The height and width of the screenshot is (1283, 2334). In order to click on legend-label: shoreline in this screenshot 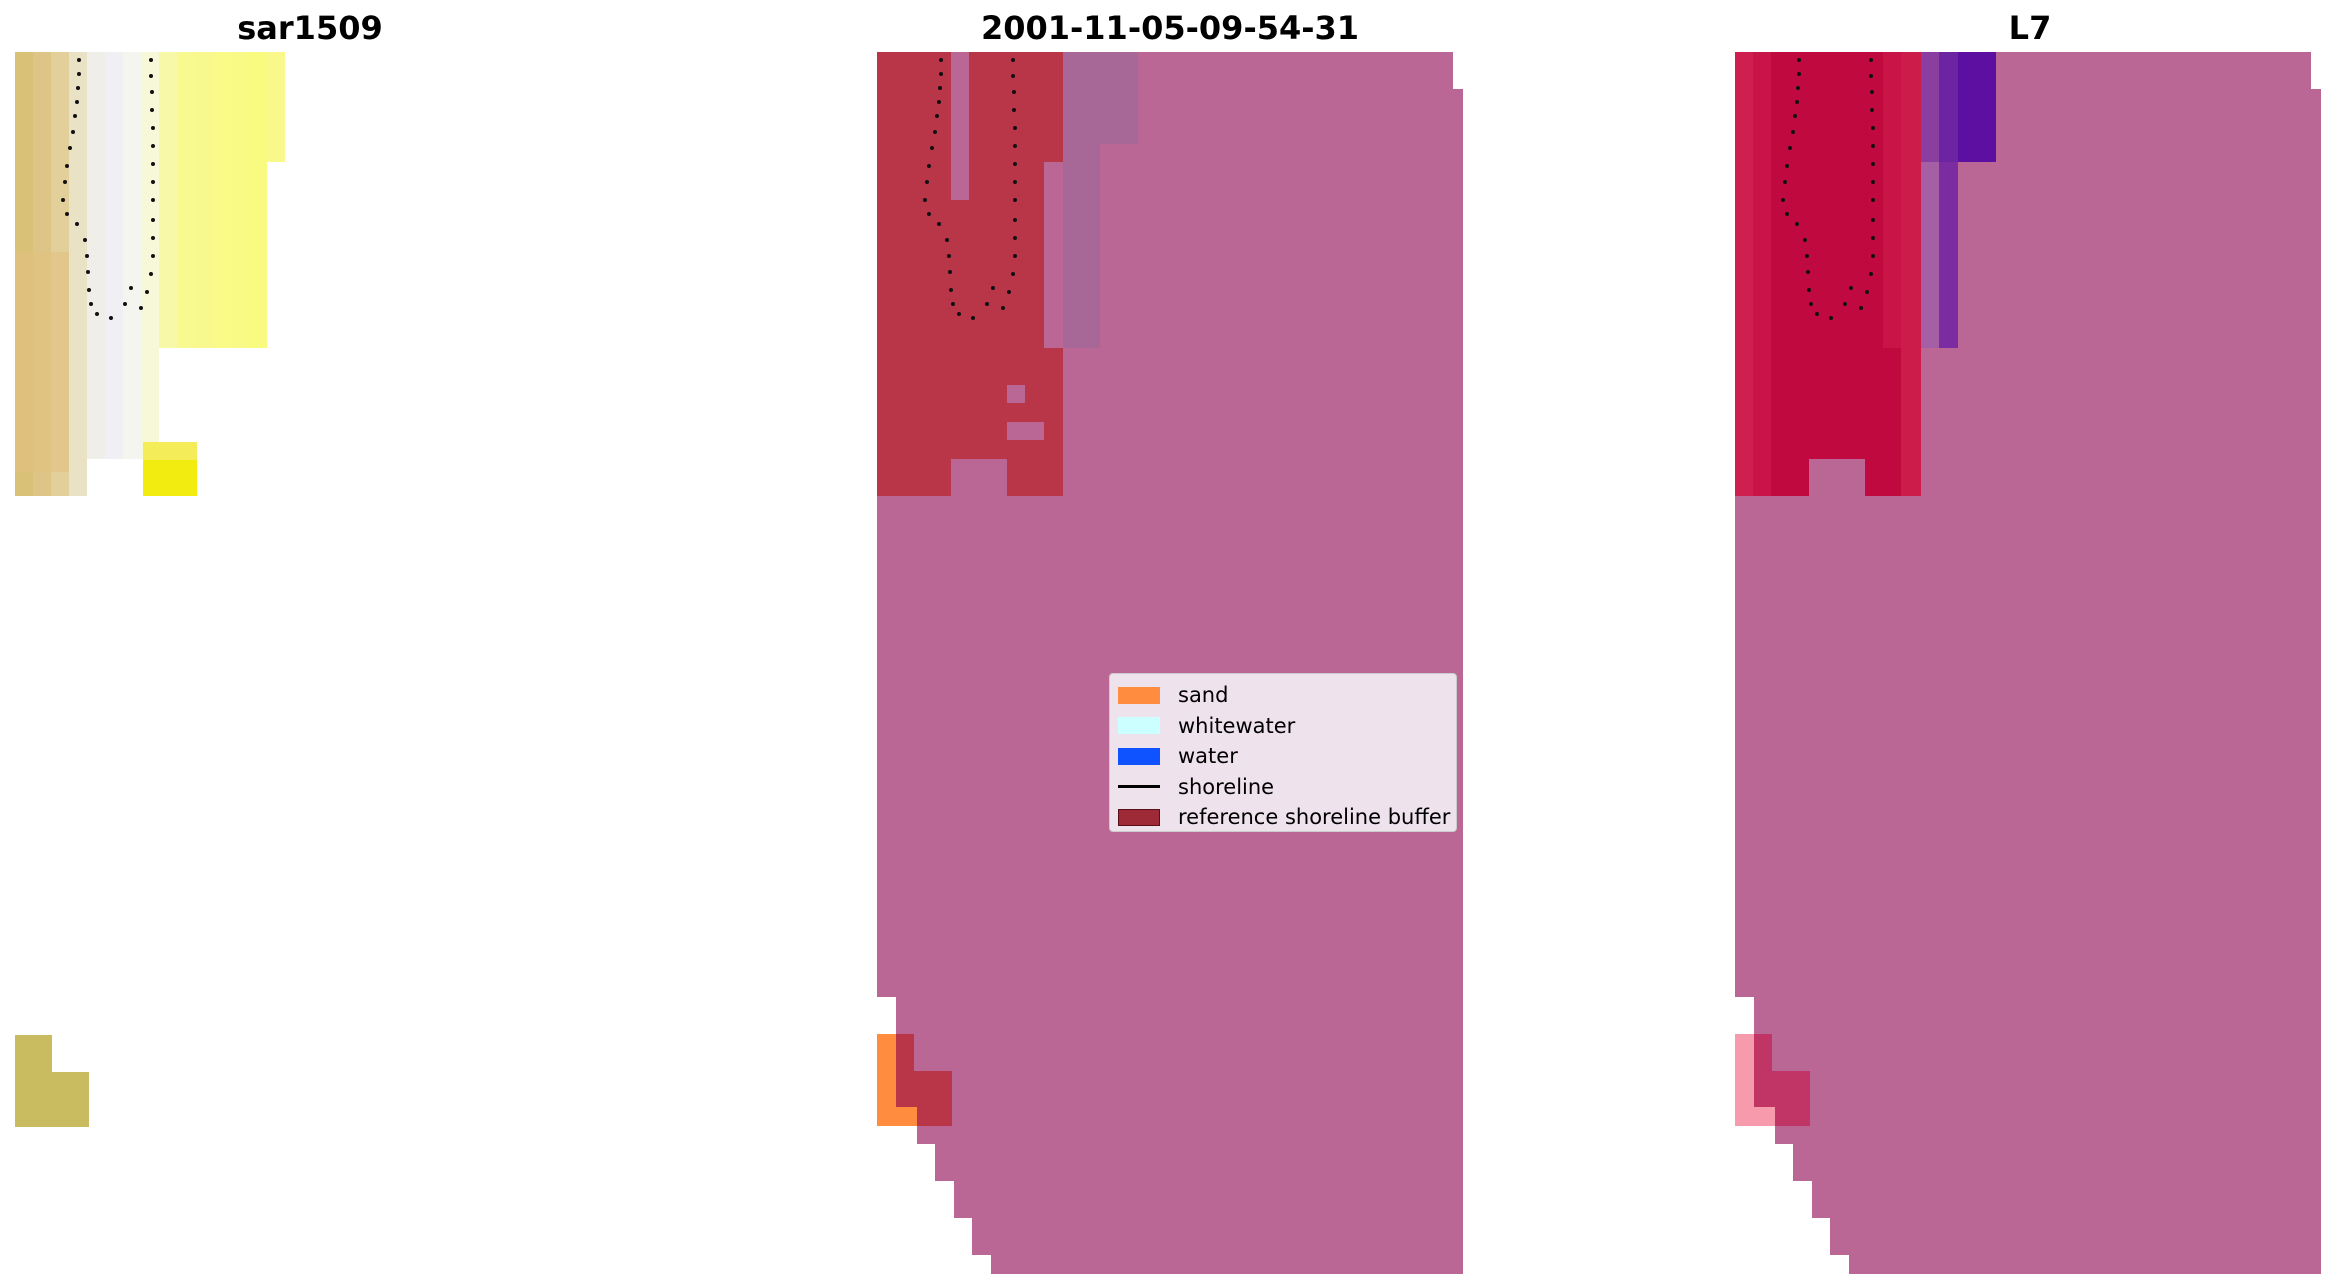, I will do `click(1226, 786)`.